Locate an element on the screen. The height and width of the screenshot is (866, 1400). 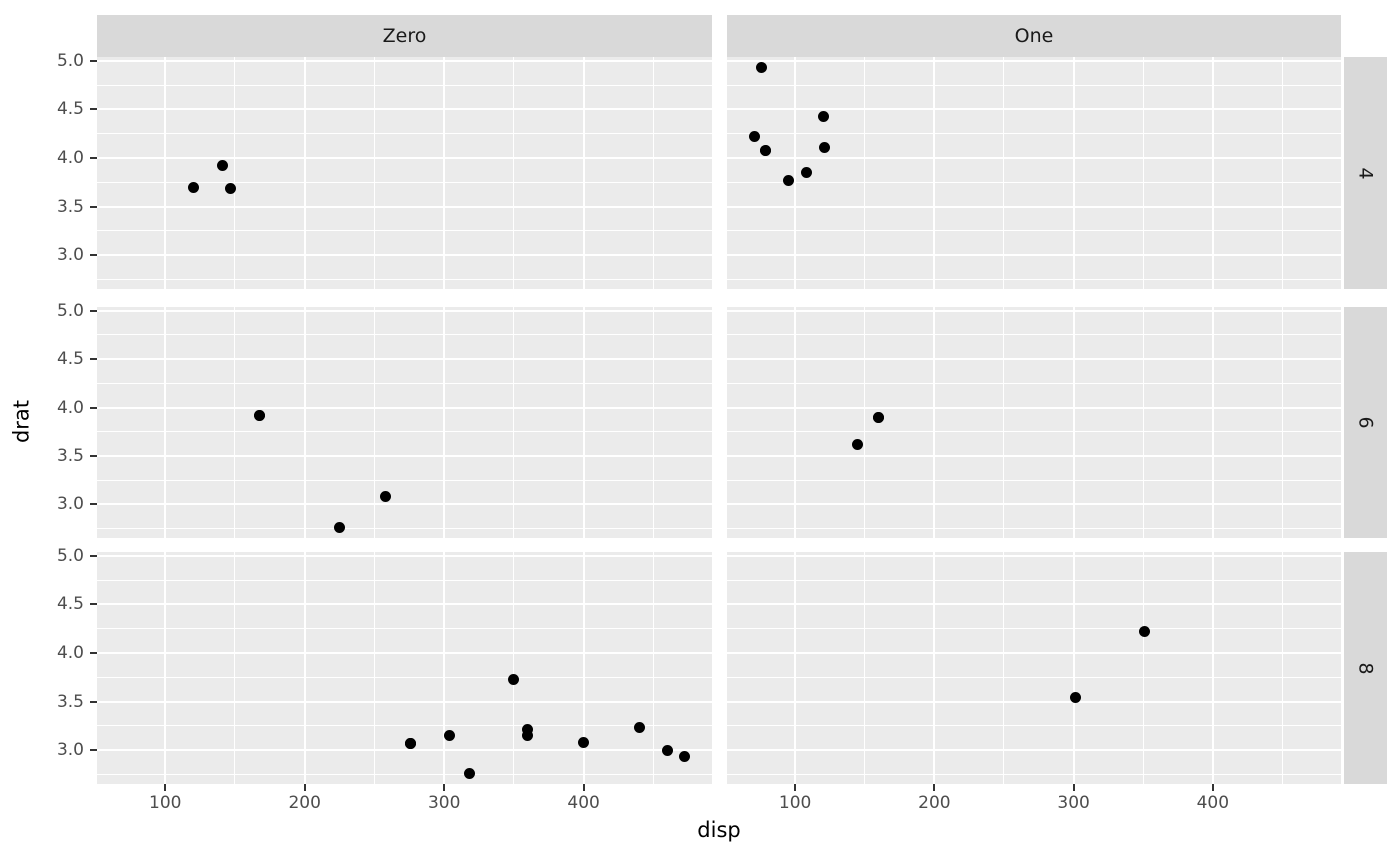
y-axis-tick-label: 3.0 is located at coordinates (70, 750).